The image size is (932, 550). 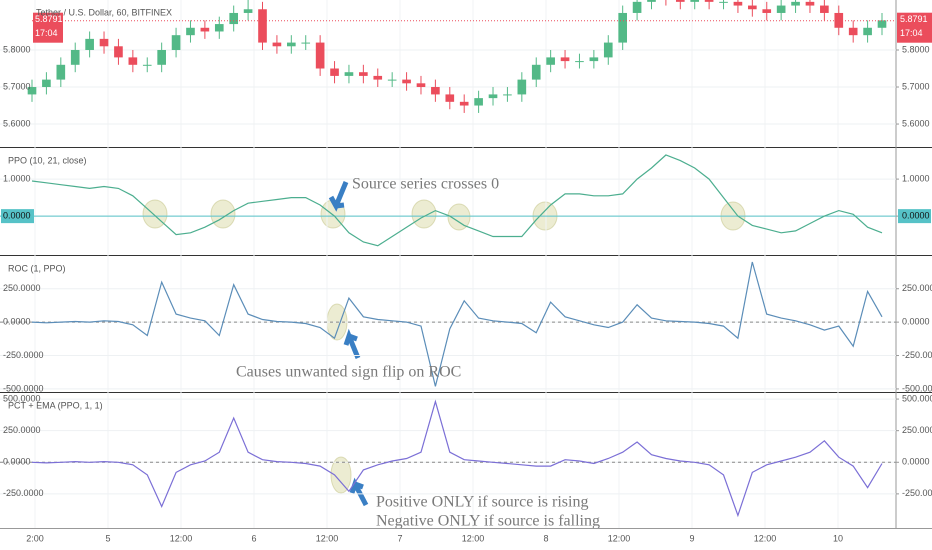 What do you see at coordinates (916, 49) in the screenshot?
I see `y-tick-label: 5.8000` at bounding box center [916, 49].